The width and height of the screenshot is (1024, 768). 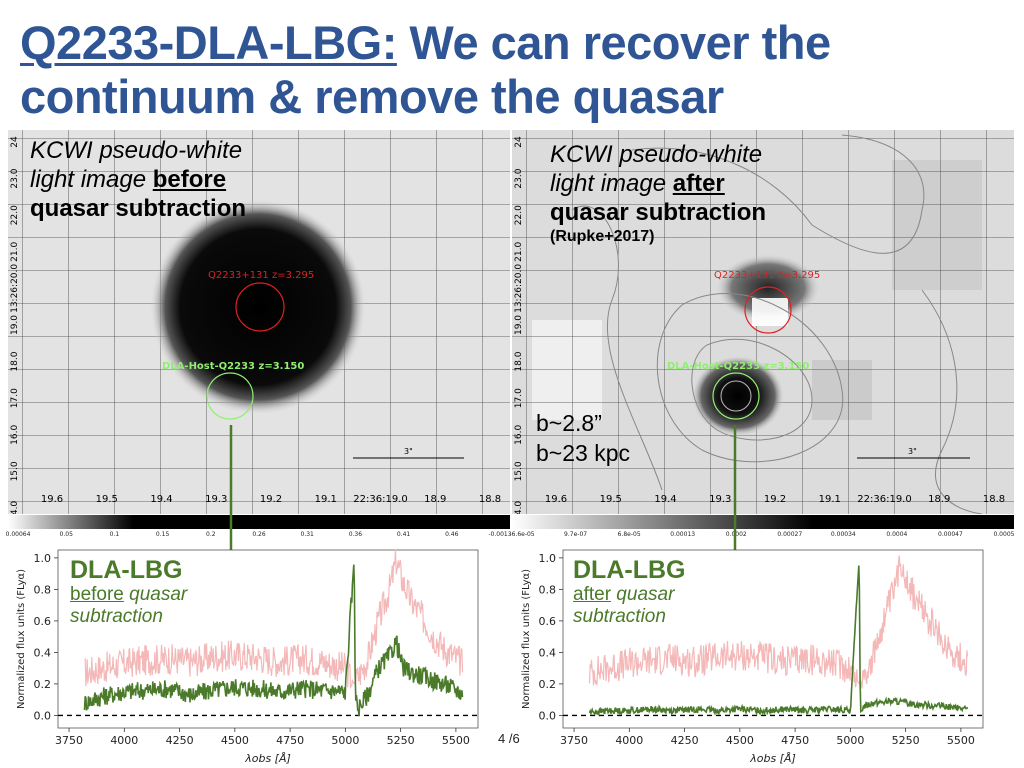 What do you see at coordinates (235, 740) in the screenshot?
I see `x-tick-label: 4500` at bounding box center [235, 740].